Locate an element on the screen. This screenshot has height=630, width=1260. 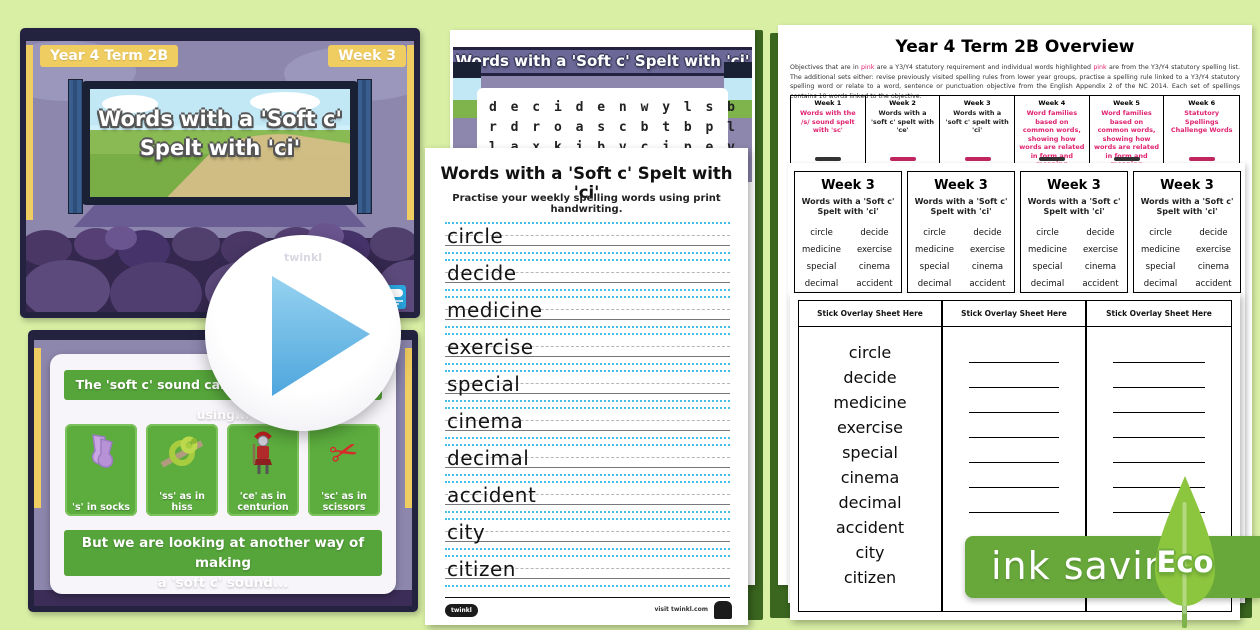
scissors-icon: ✂ is located at coordinates (344, 453).